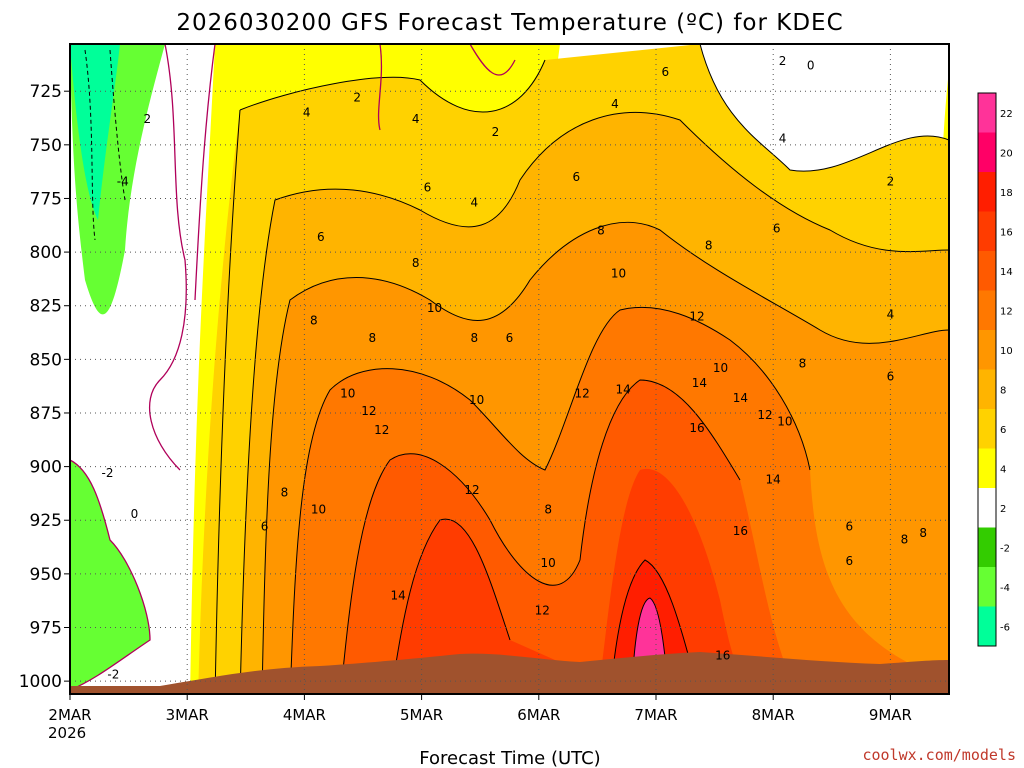  What do you see at coordinates (939, 755) in the screenshot?
I see `credit-text: coolwx.com/models` at bounding box center [939, 755].